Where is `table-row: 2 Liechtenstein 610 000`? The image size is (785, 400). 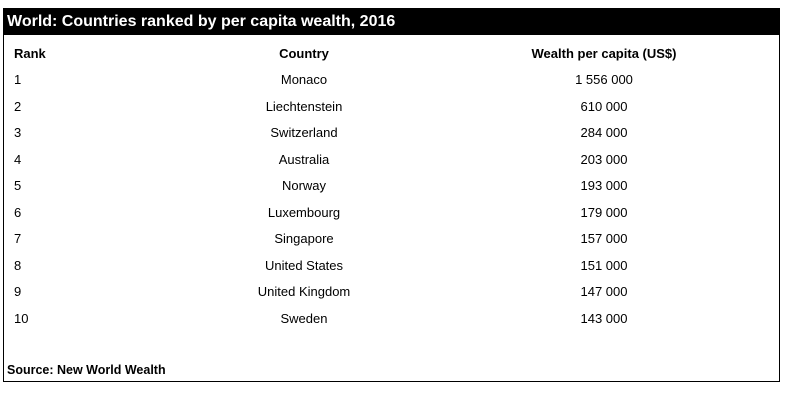
table-row: 2 Liechtenstein 610 000 is located at coordinates (391, 107).